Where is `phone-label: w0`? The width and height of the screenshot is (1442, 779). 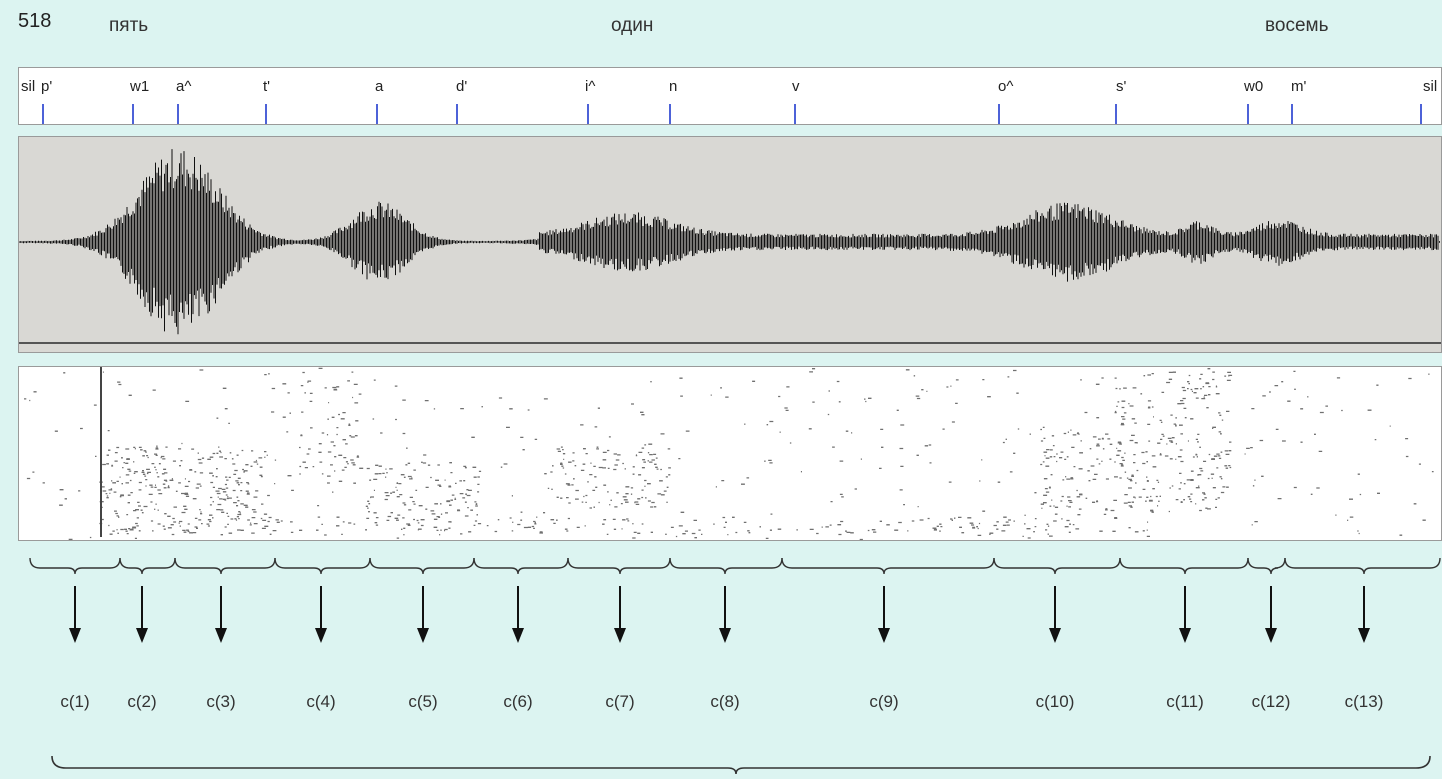 phone-label: w0 is located at coordinates (1254, 86).